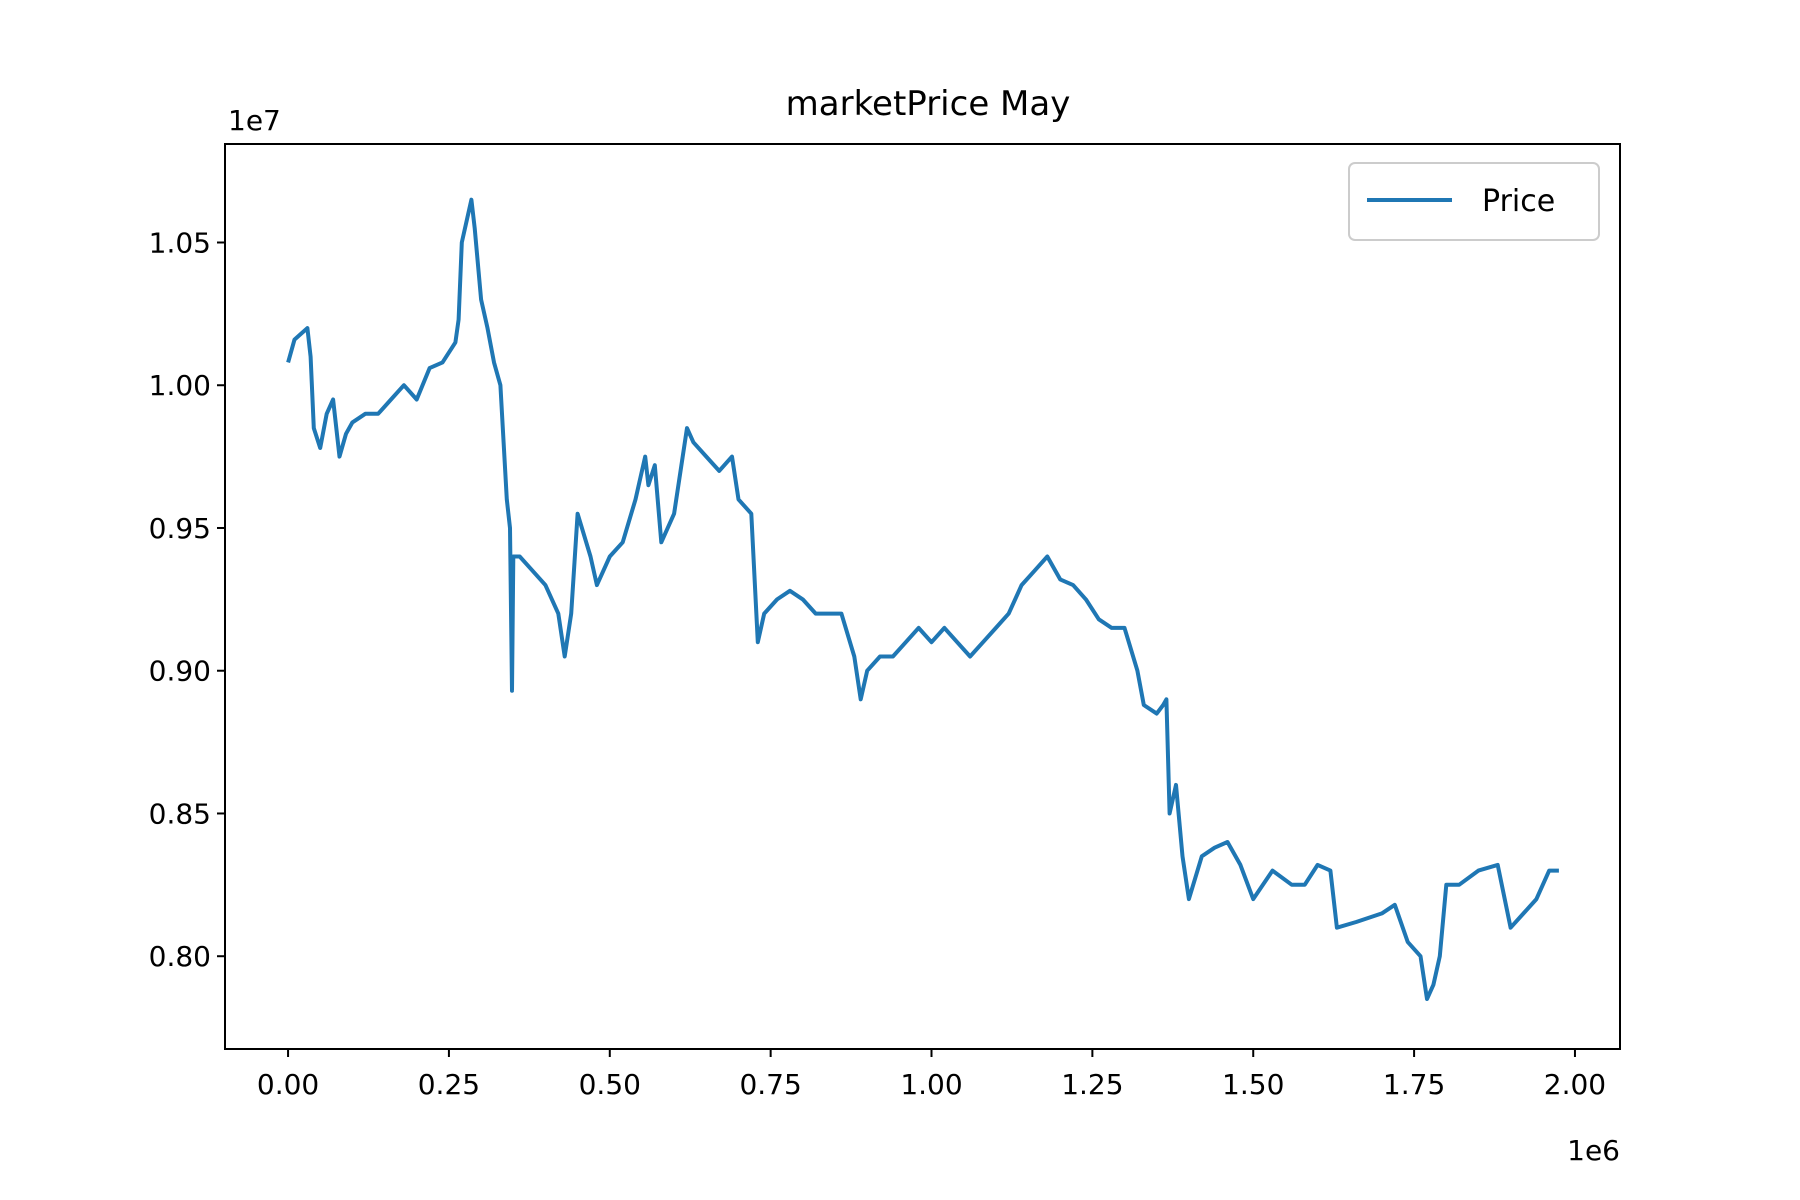 This screenshot has width=1800, height=1200. I want to click on x-tick-label: 1.50, so click(1253, 1084).